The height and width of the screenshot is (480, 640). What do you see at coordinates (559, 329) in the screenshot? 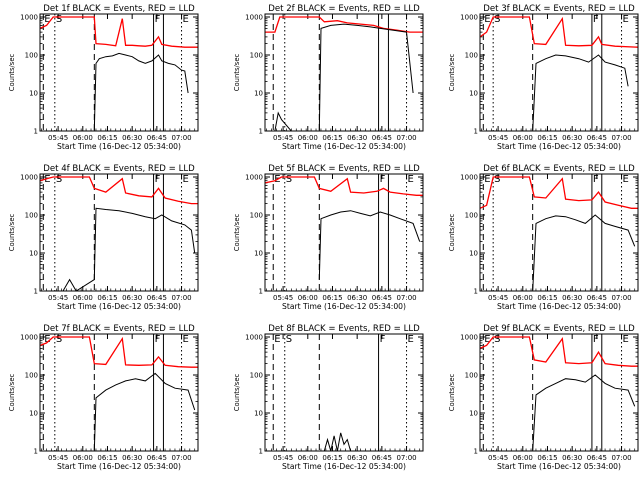
I see `panel-title: Det 9f BLACK = Events, RED = LLD` at bounding box center [559, 329].